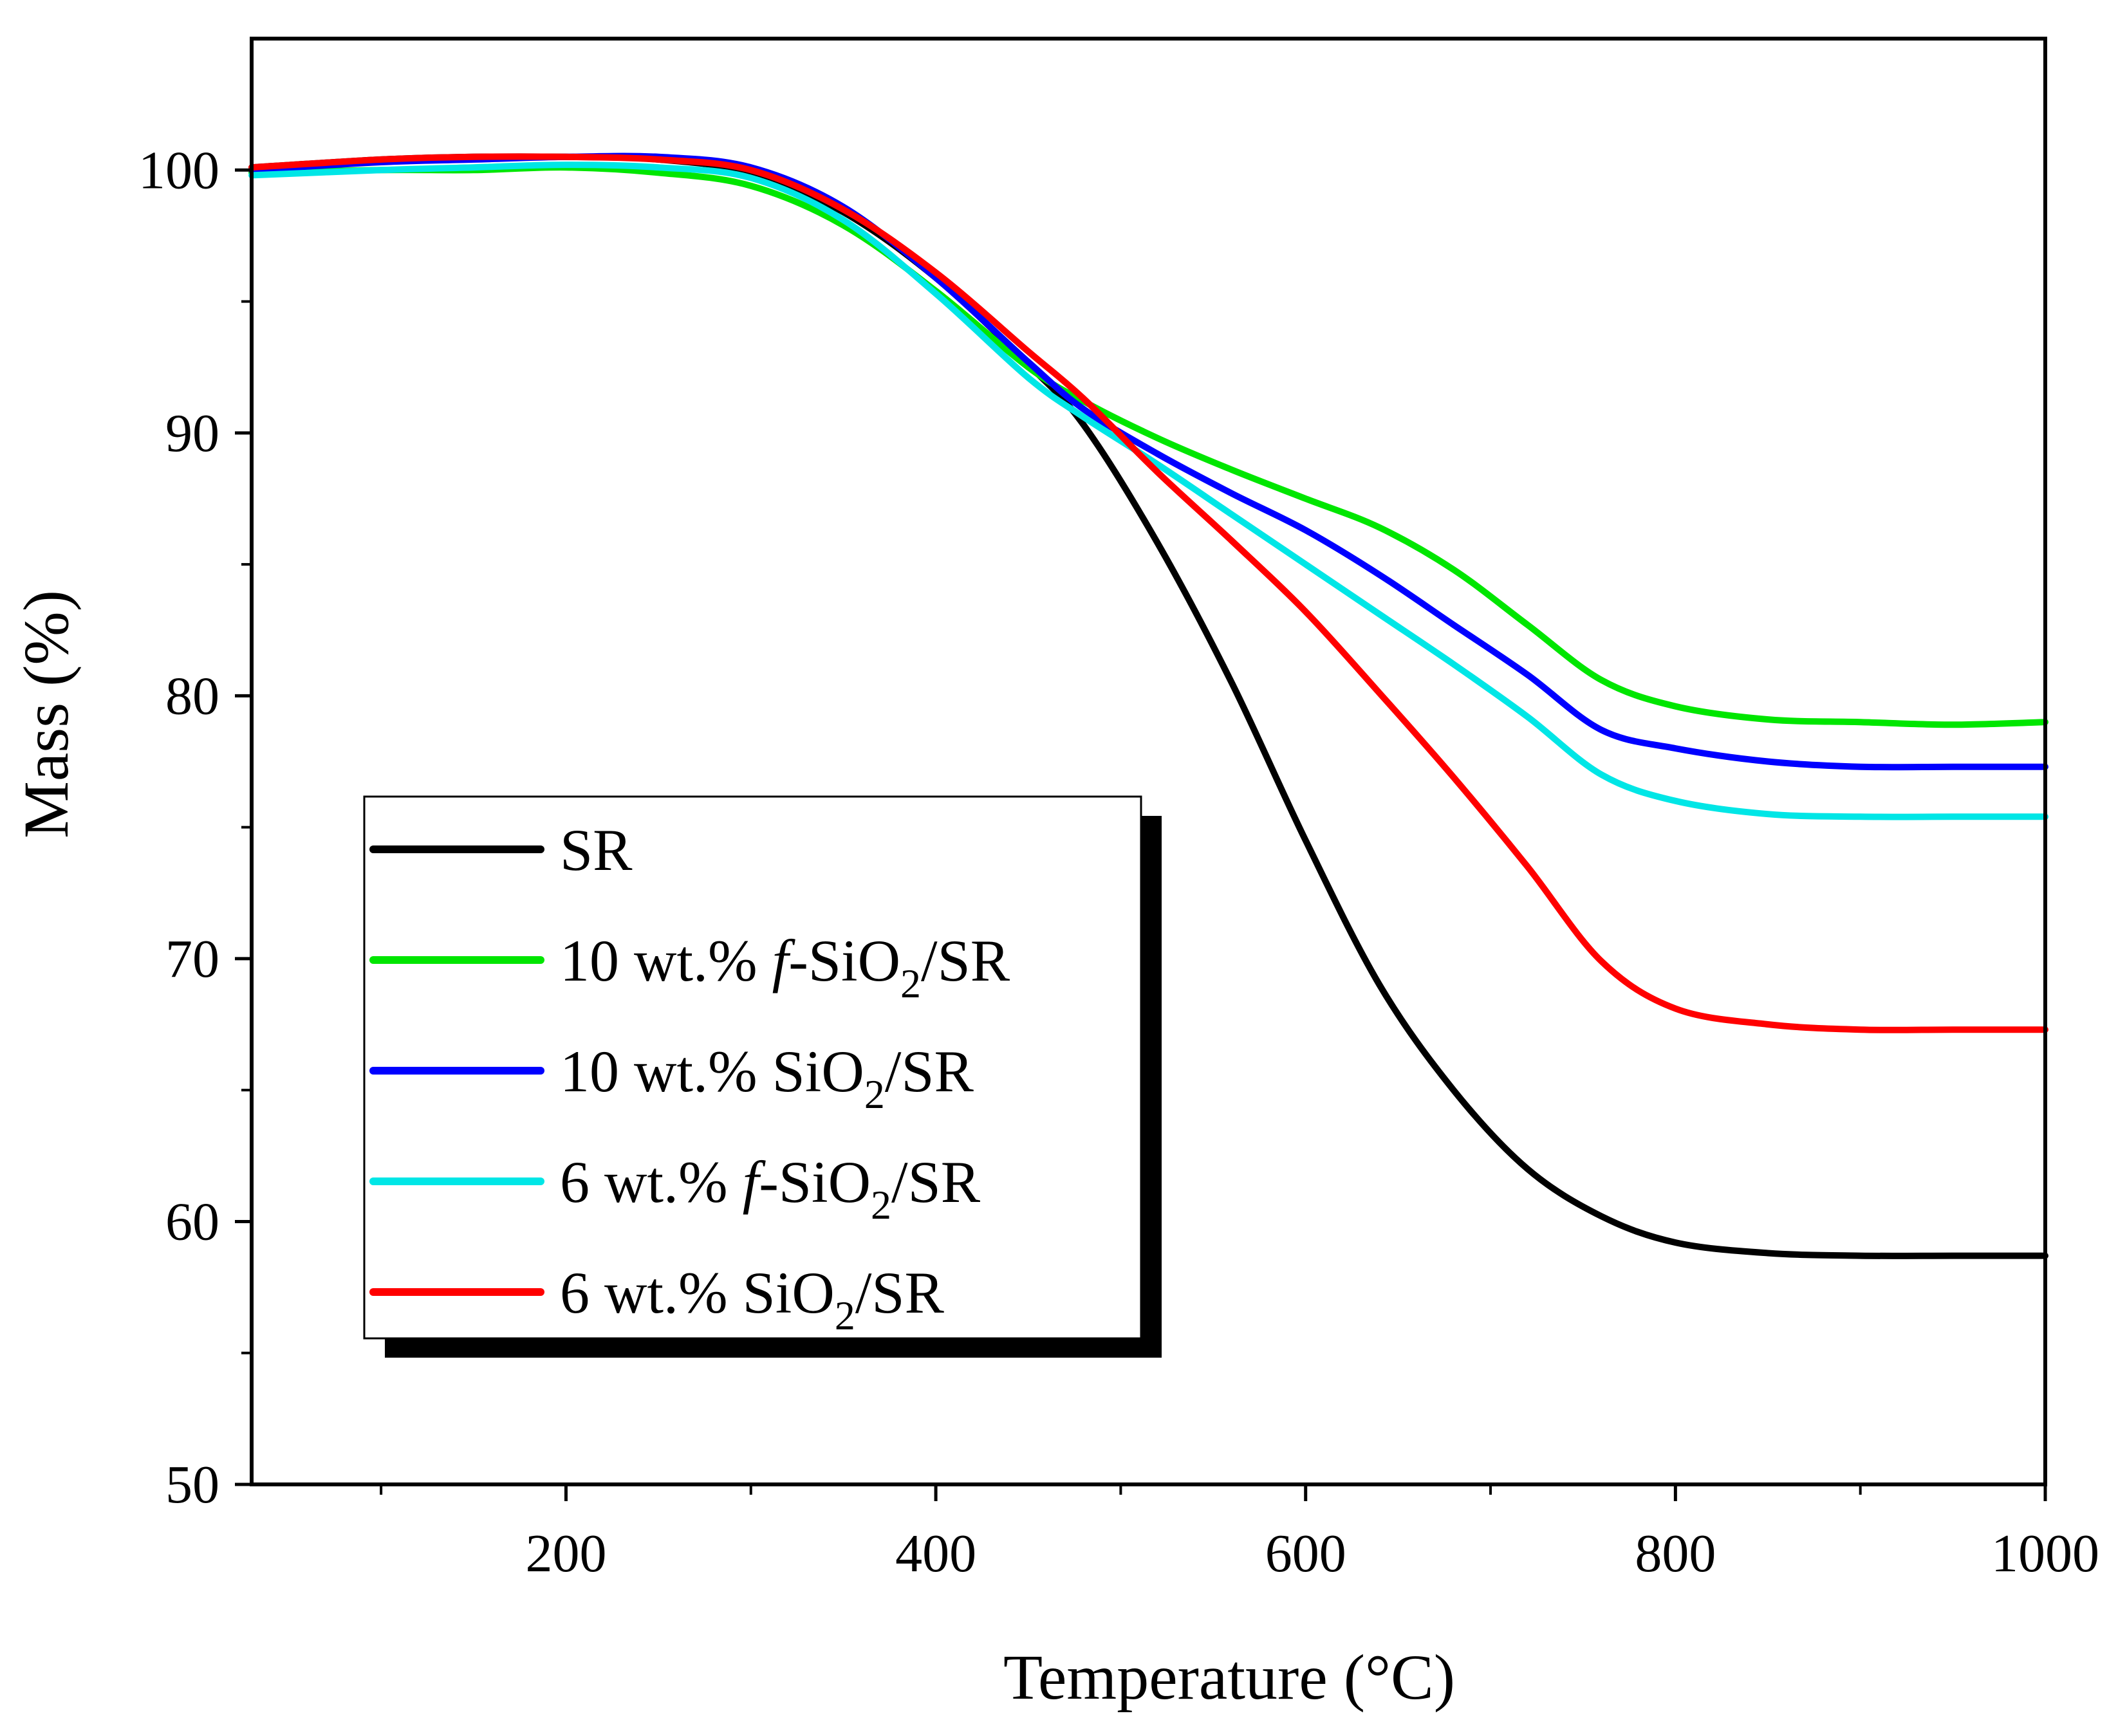  I want to click on y-tick-label: 60, so click(192, 1221).